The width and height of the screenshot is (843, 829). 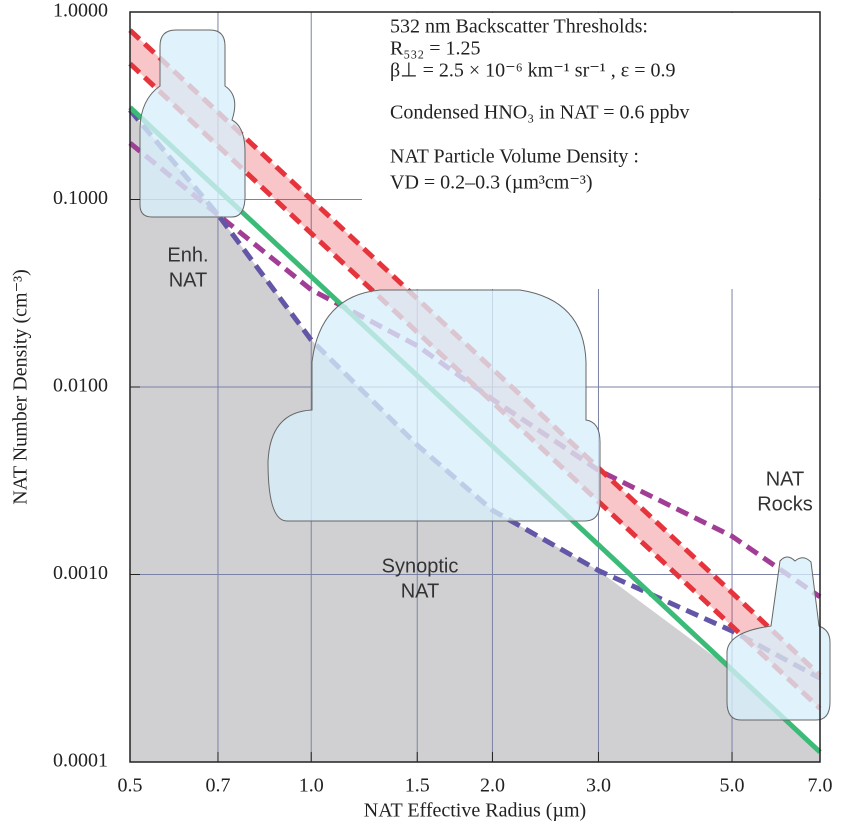 I want to click on legend-entry: Condensed HNO₃ in NAT = 0.6 ppbv, so click(x=540, y=113).